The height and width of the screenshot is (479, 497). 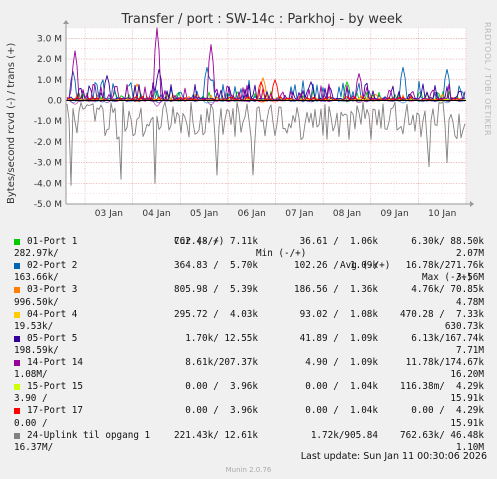 I want to click on series-wrap-max: 1.10M, so click(x=470, y=447).